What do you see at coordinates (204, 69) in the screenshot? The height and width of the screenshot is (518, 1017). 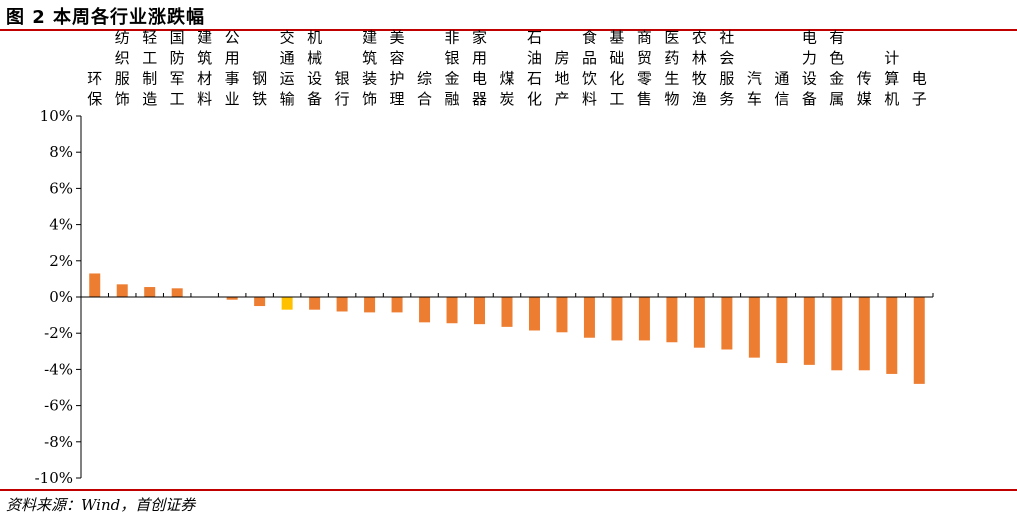 I see `category-label: 建筑材料` at bounding box center [204, 69].